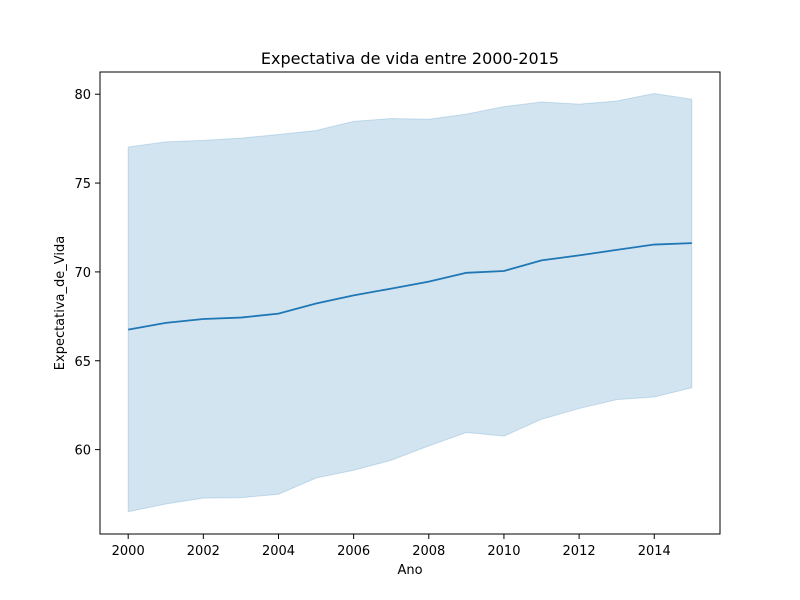 This screenshot has width=800, height=600. I want to click on y-tick-label: 75, so click(82, 184).